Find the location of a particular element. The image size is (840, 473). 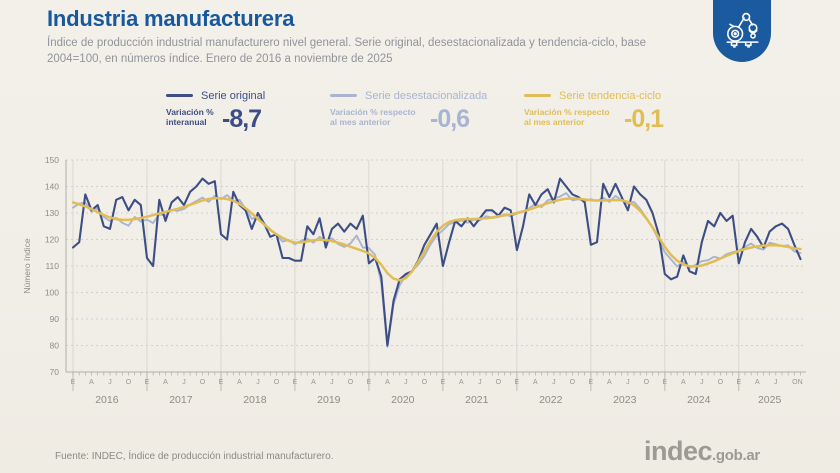

year-label: 2017 is located at coordinates (181, 400).